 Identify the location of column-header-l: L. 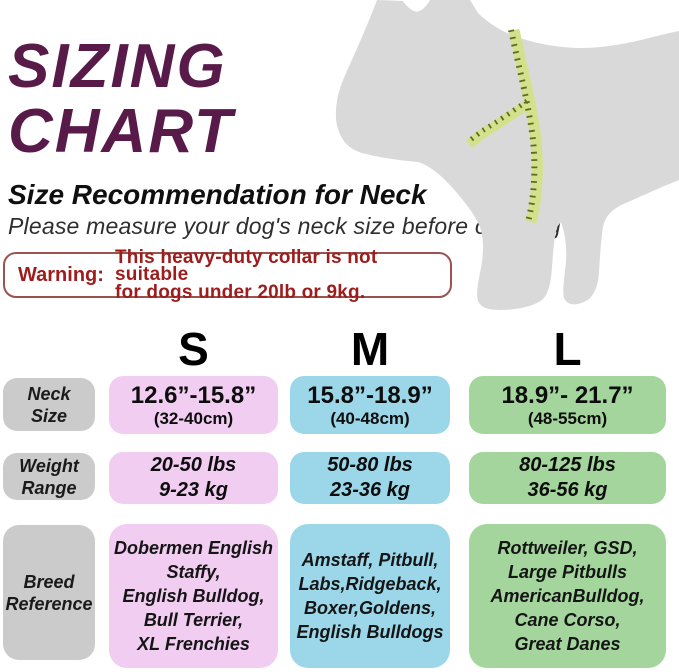
(567, 349).